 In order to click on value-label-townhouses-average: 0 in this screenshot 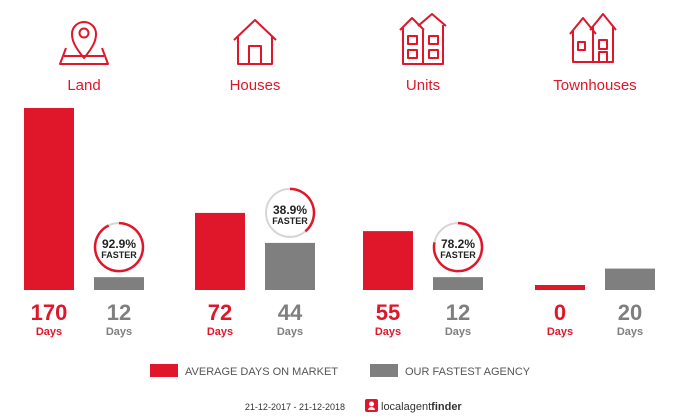, I will do `click(560, 312)`.